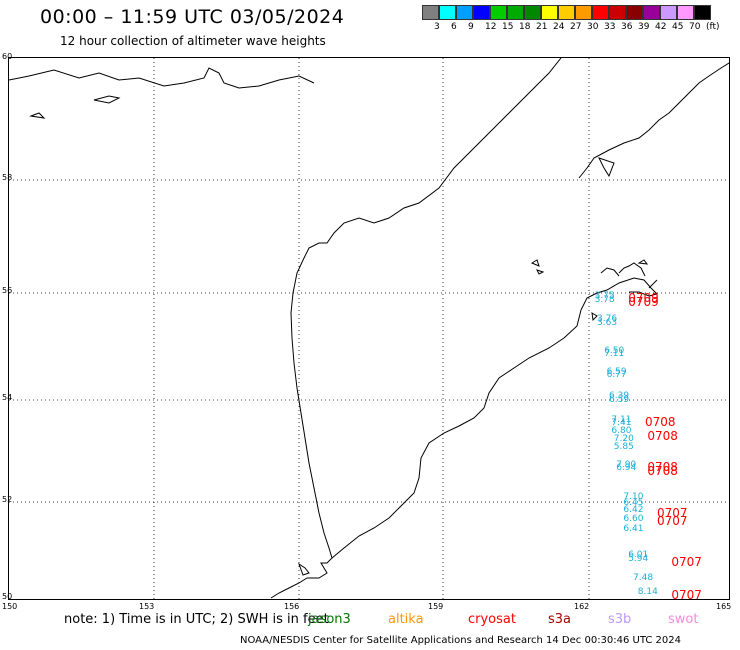  I want to click on scale-label: 24, so click(559, 27).